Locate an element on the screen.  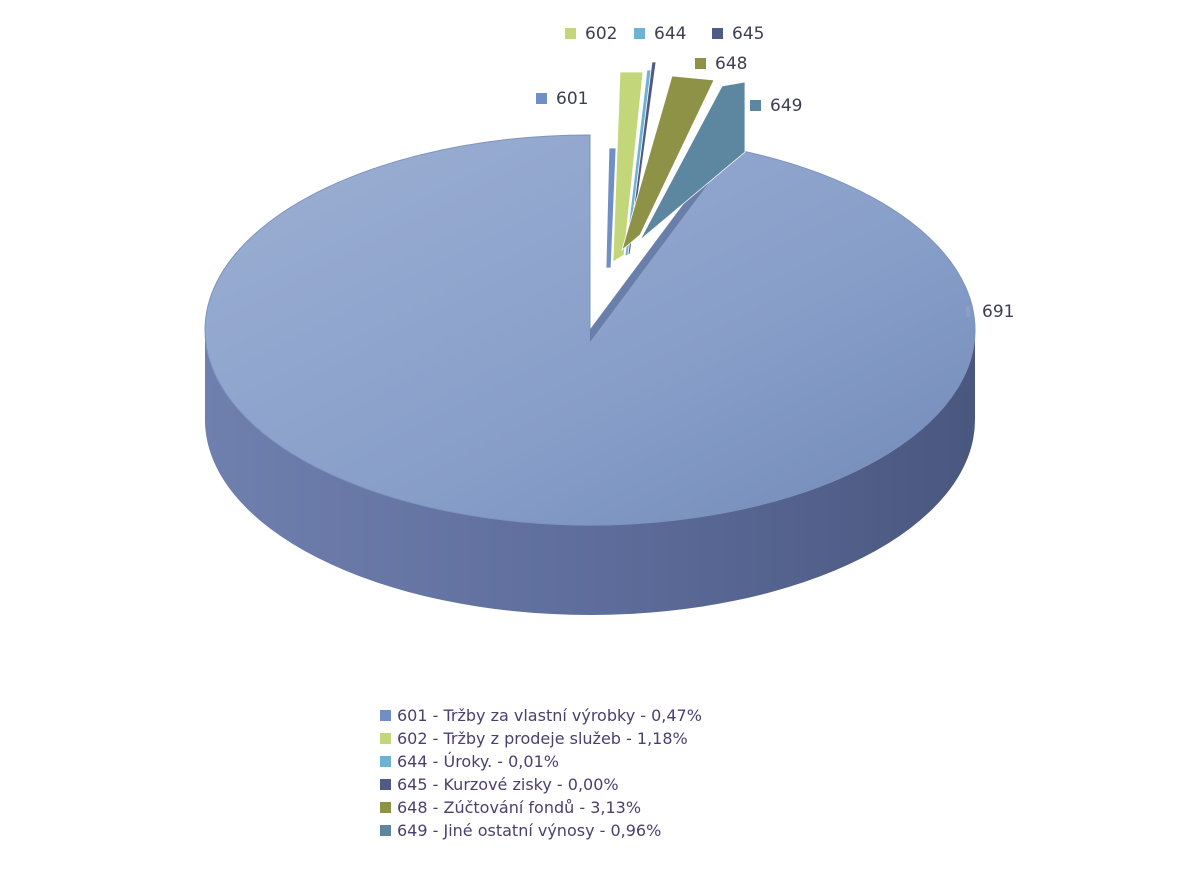
slice-label-644: 644 is located at coordinates (670, 34).